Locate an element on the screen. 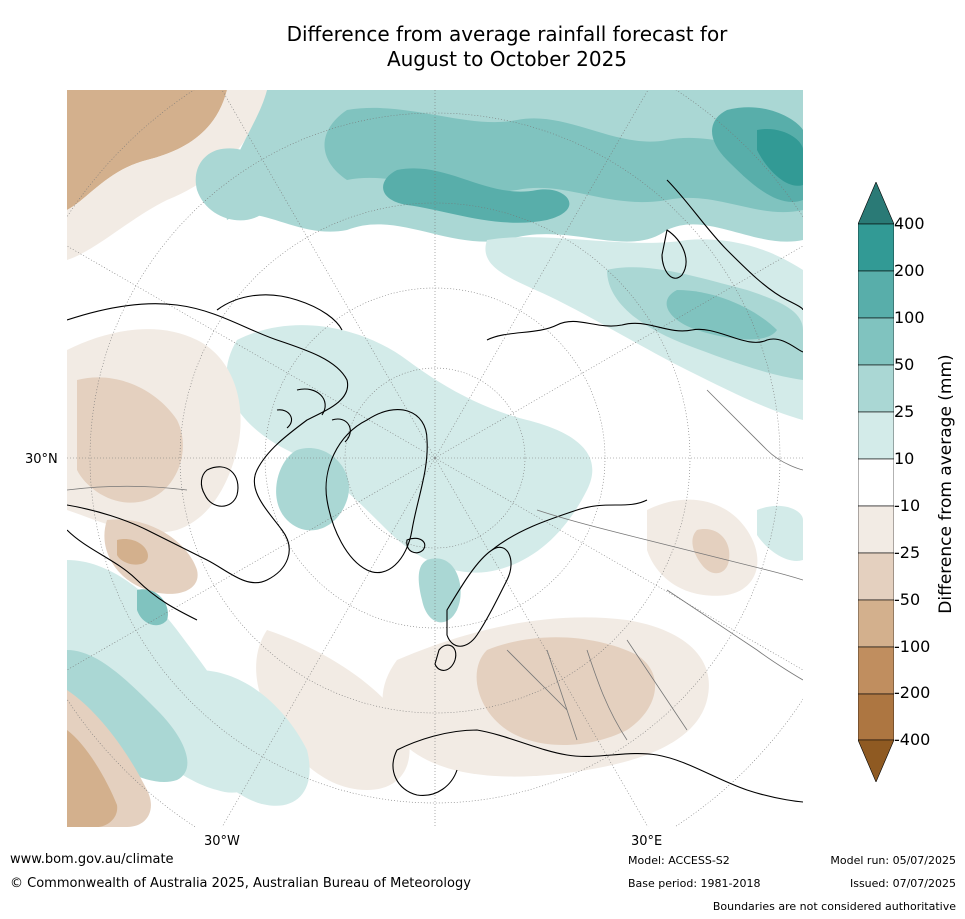 The height and width of the screenshot is (919, 965). colorbar-tick: 200 is located at coordinates (909, 270).